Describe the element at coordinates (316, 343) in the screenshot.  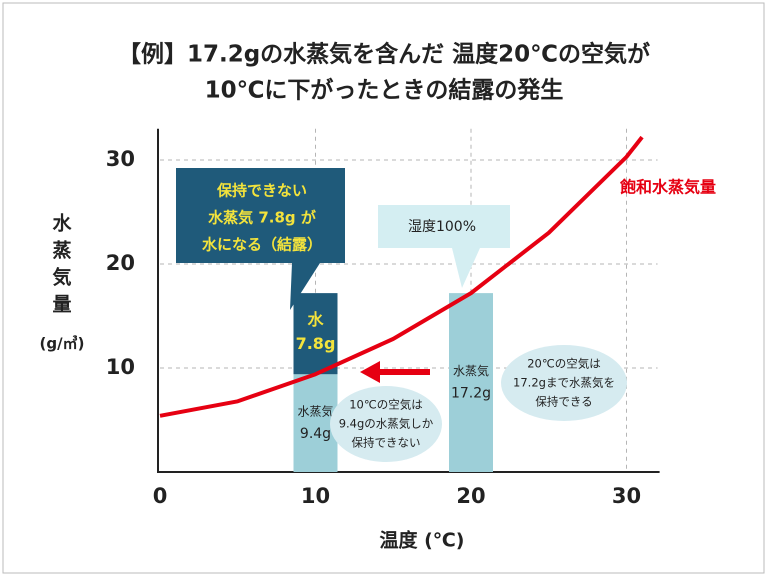
I see `bar-value-label: 7.8g` at that location.